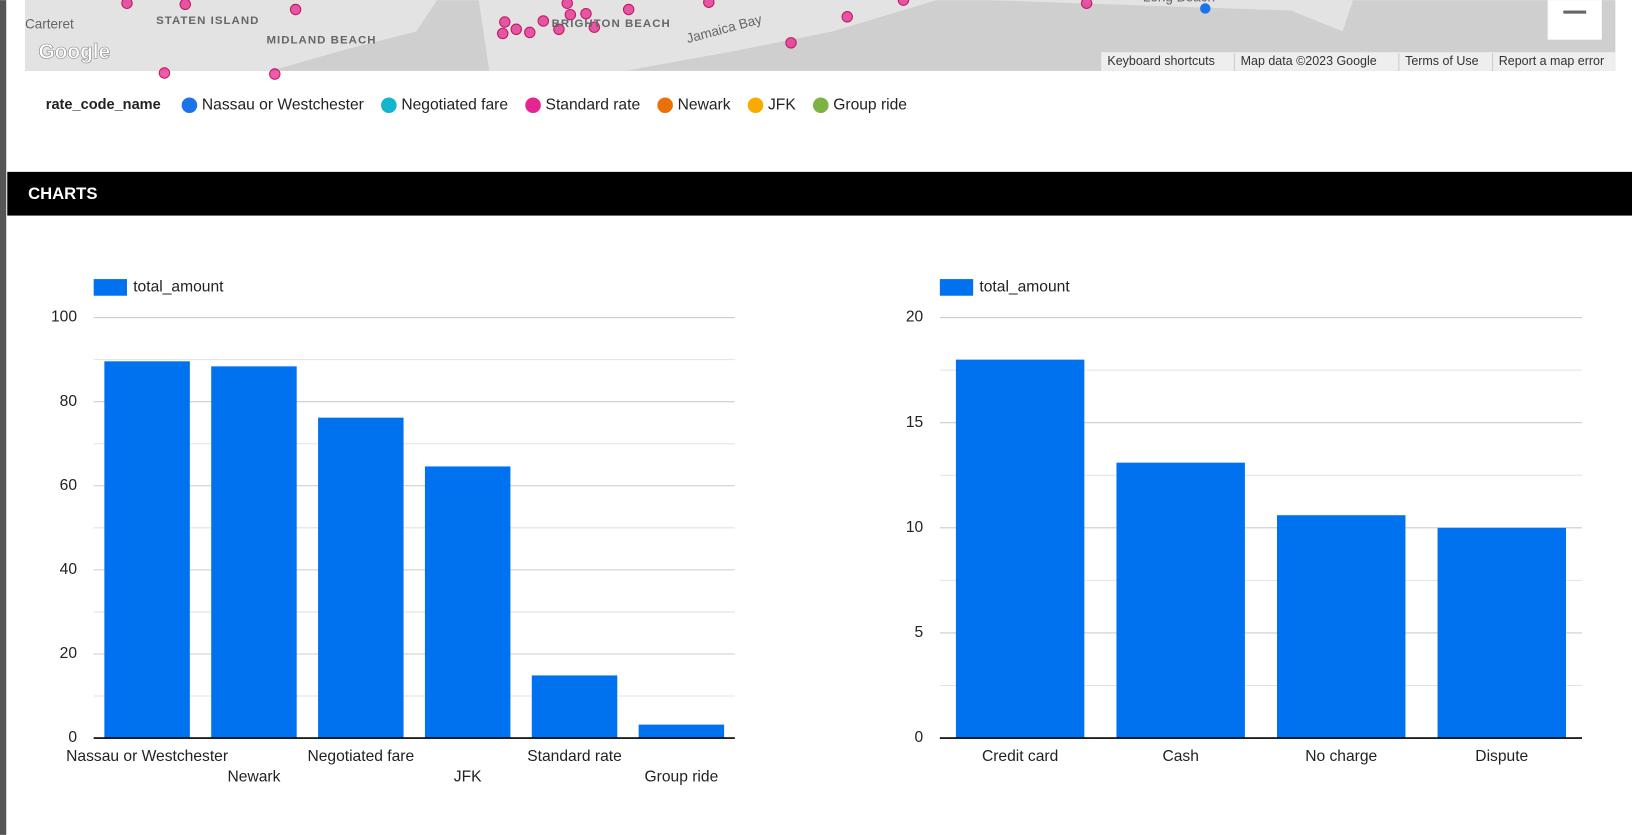 Image resolution: width=1632 pixels, height=835 pixels. What do you see at coordinates (704, 104) in the screenshot?
I see `legend-label: Newark` at bounding box center [704, 104].